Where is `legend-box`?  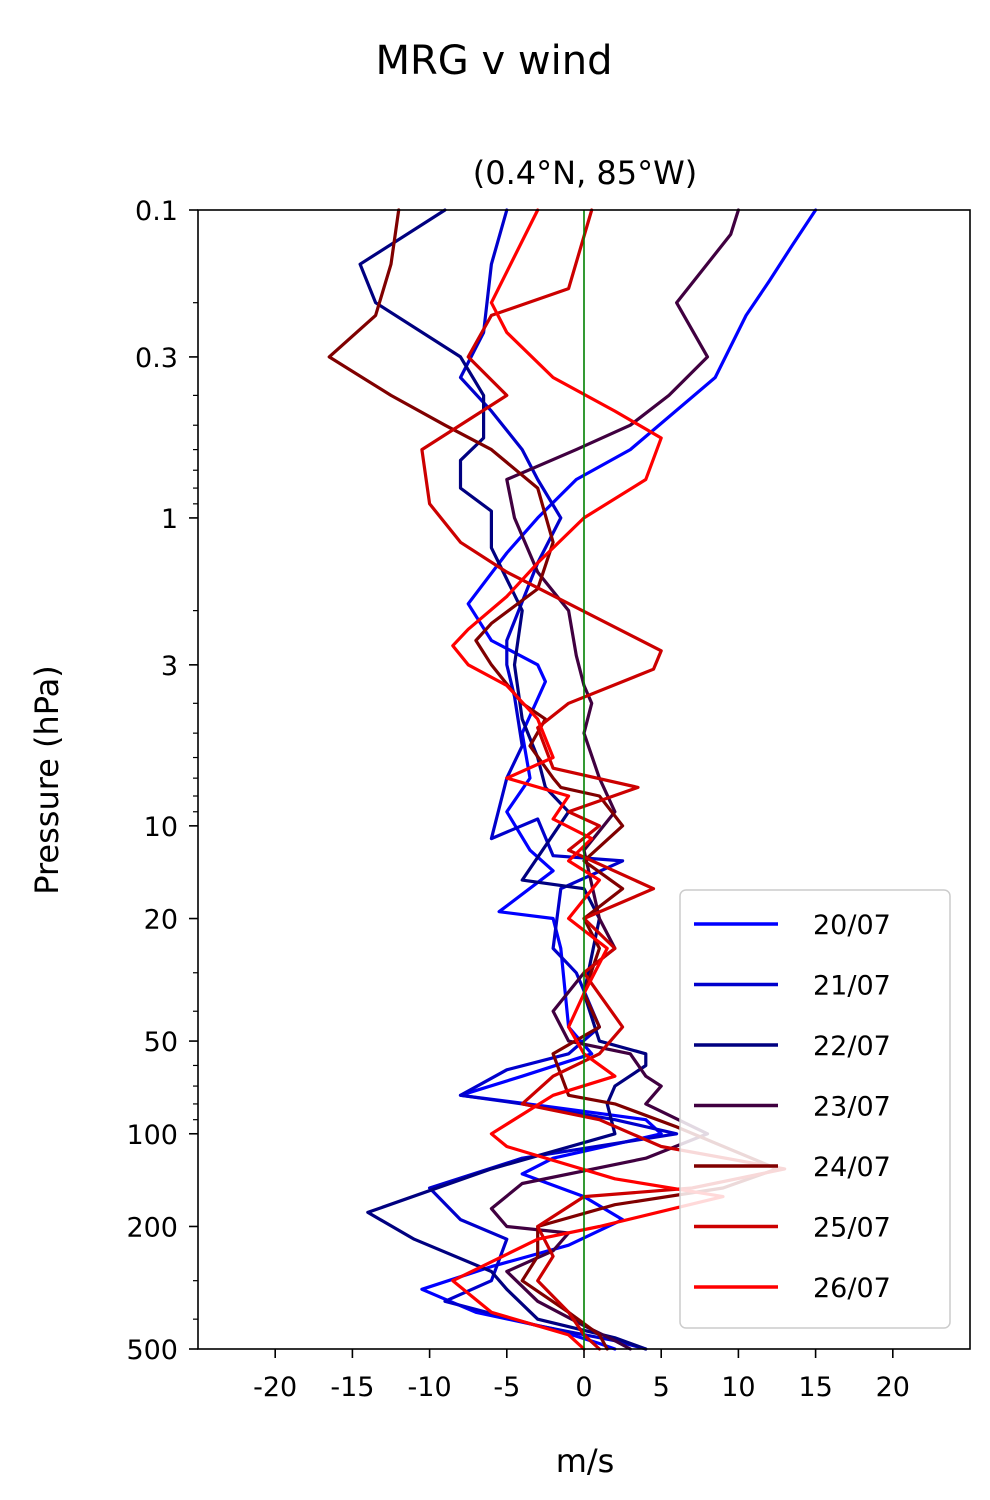 legend-box is located at coordinates (815, 1109).